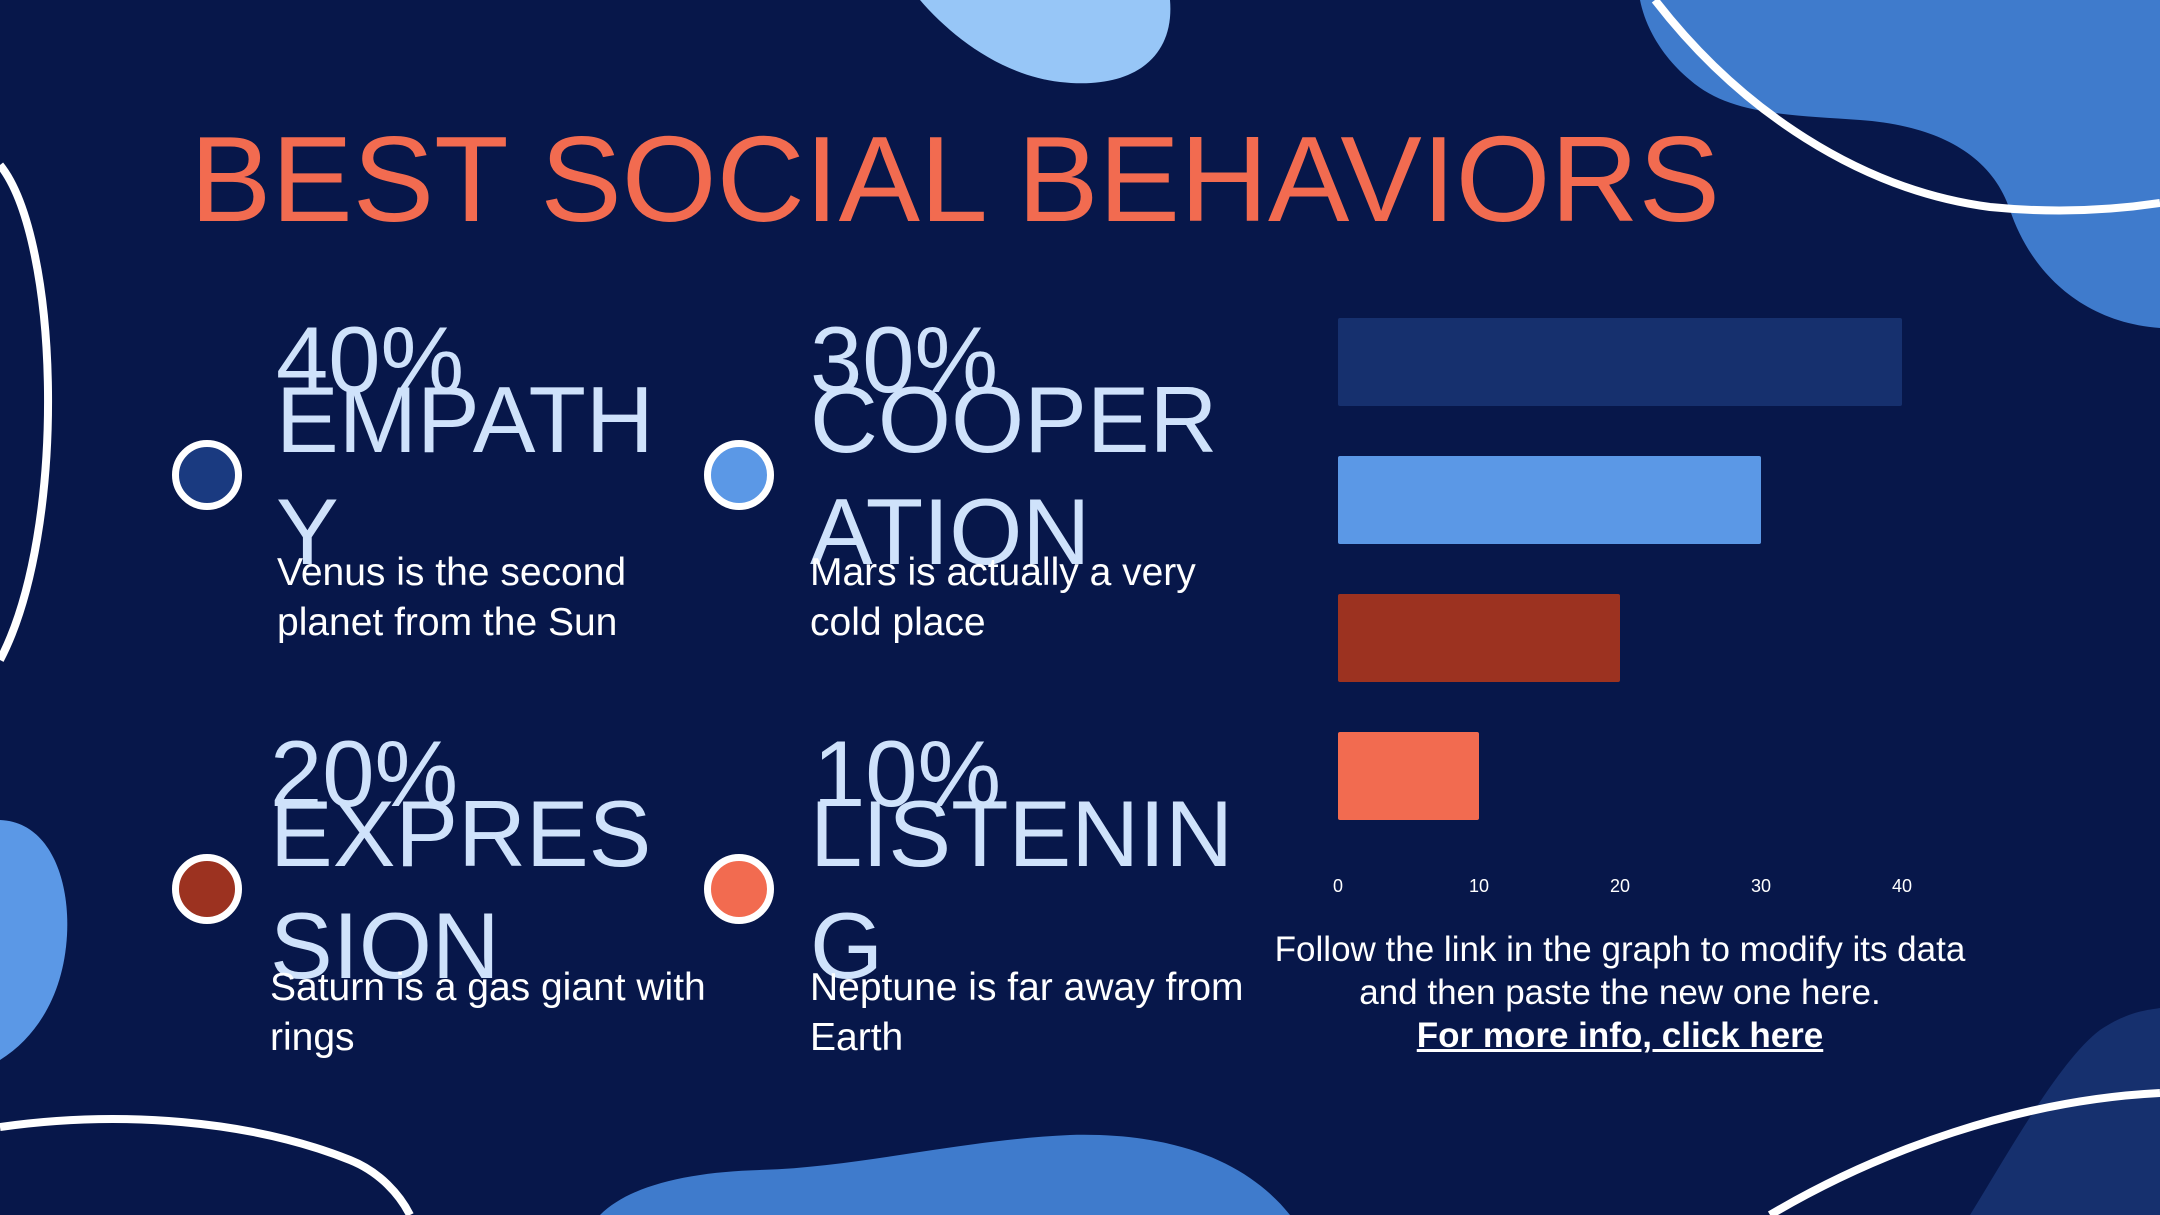 This screenshot has height=1215, width=2160. I want to click on cooperation-label: COOPERATION, so click(1014, 475).